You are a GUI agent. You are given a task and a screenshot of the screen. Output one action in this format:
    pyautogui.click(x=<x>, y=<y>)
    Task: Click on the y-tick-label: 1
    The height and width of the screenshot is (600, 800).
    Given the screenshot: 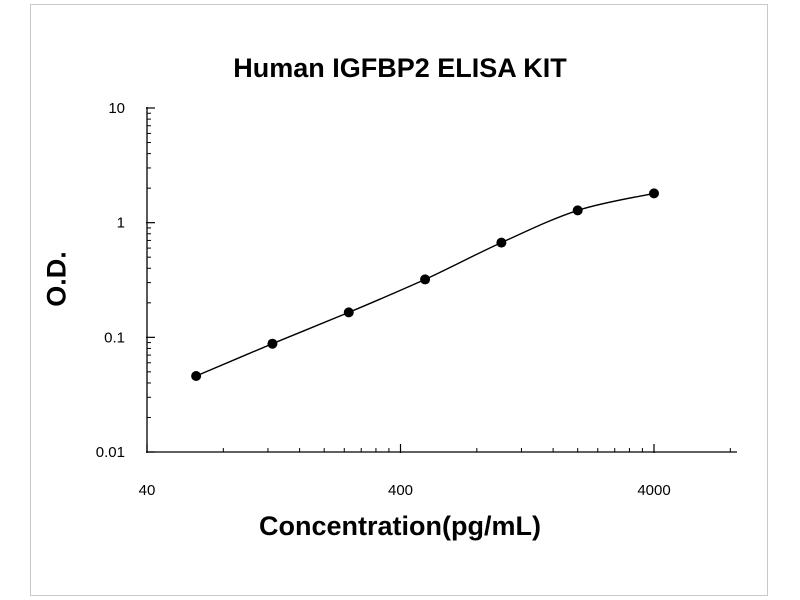 What is the action you would take?
    pyautogui.click(x=121, y=223)
    